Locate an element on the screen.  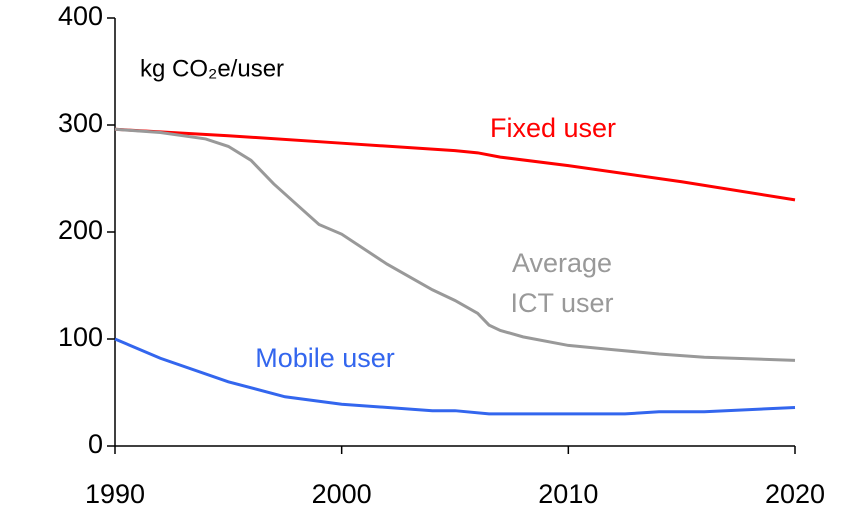
y-tick-label: 200 is located at coordinates (80, 230).